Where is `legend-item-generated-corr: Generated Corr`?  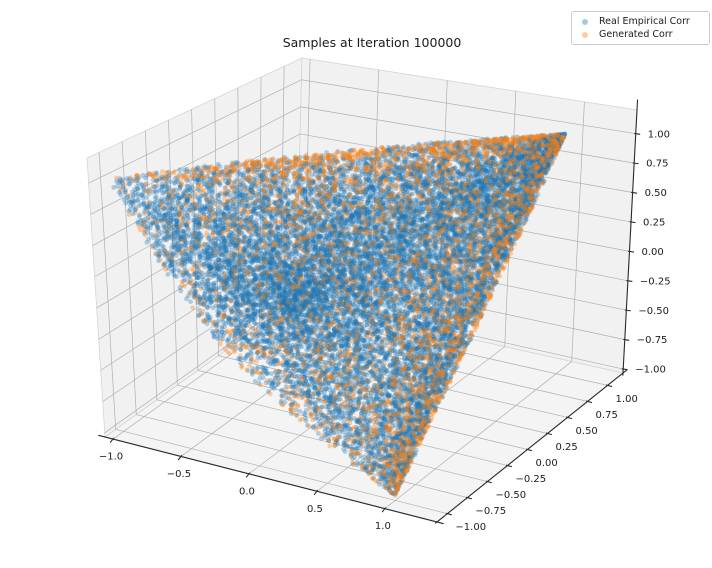
legend-item-generated-corr: Generated Corr is located at coordinates (637, 34).